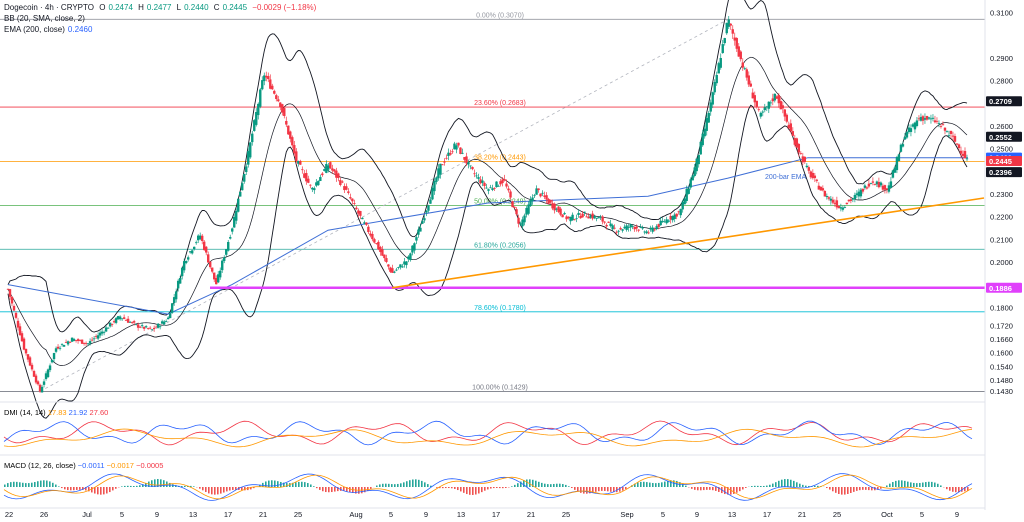 This screenshot has height=522, width=1024. What do you see at coordinates (49, 7) in the screenshot?
I see `symbol-name: Dogecoin · 4h · CRYPTO` at bounding box center [49, 7].